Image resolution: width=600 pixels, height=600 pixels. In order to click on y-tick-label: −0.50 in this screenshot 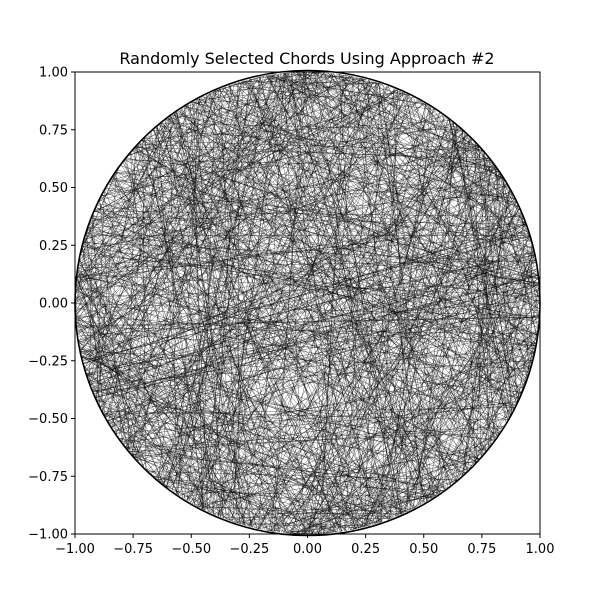, I will do `click(48, 419)`.